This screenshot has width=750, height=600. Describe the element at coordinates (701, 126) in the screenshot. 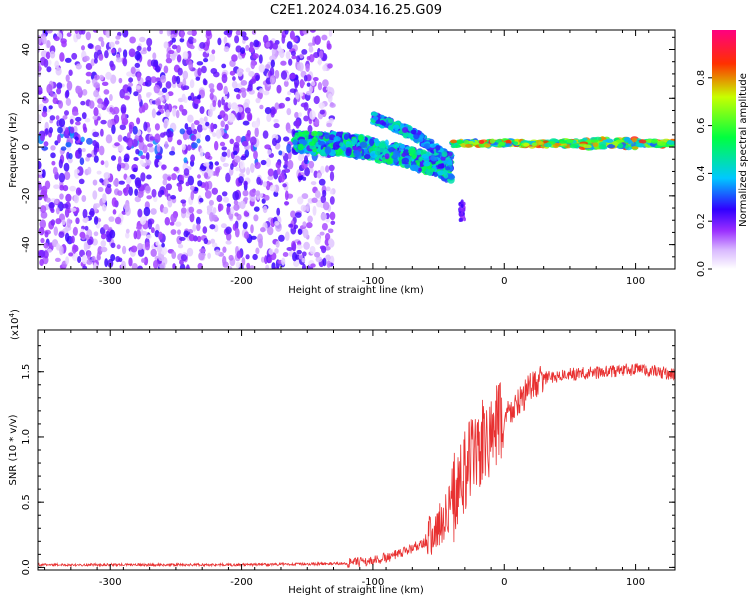

I see `colorbar-tick-label: 0.6` at that location.